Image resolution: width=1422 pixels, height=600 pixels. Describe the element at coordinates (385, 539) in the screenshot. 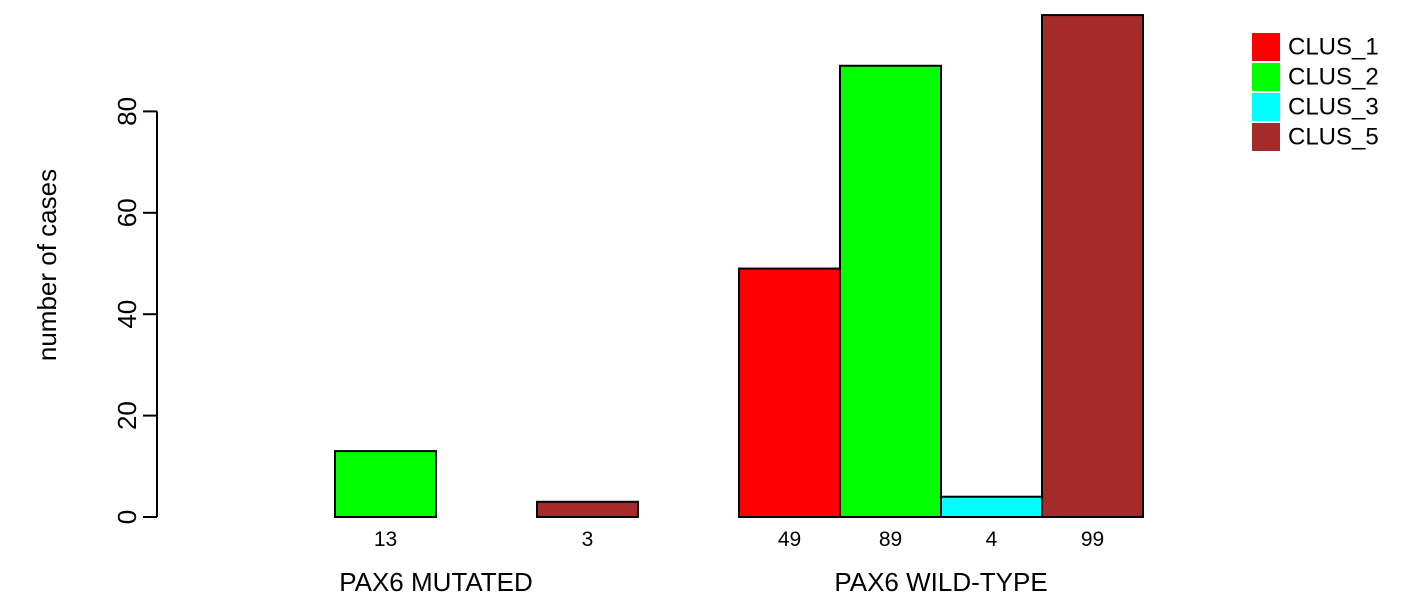

I see `bar-count-label: 13` at that location.